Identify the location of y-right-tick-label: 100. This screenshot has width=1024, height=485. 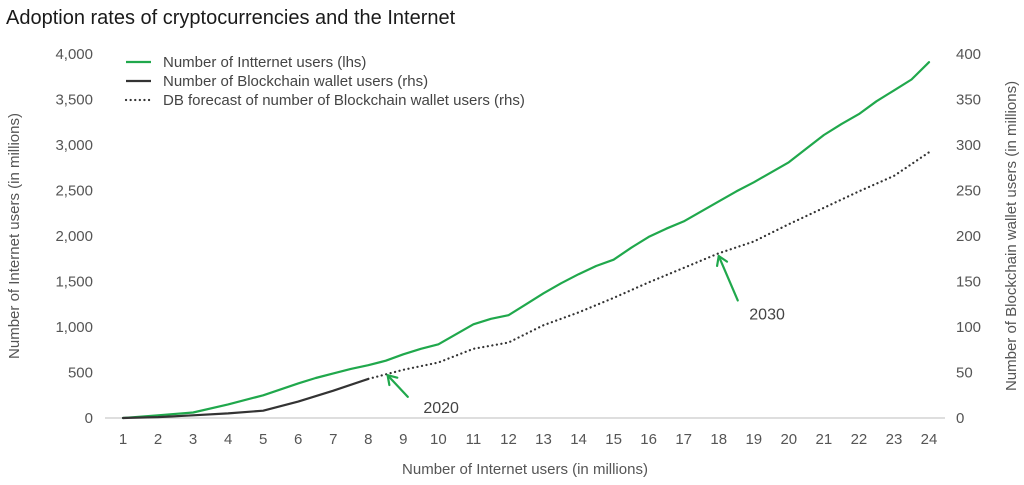
(968, 327).